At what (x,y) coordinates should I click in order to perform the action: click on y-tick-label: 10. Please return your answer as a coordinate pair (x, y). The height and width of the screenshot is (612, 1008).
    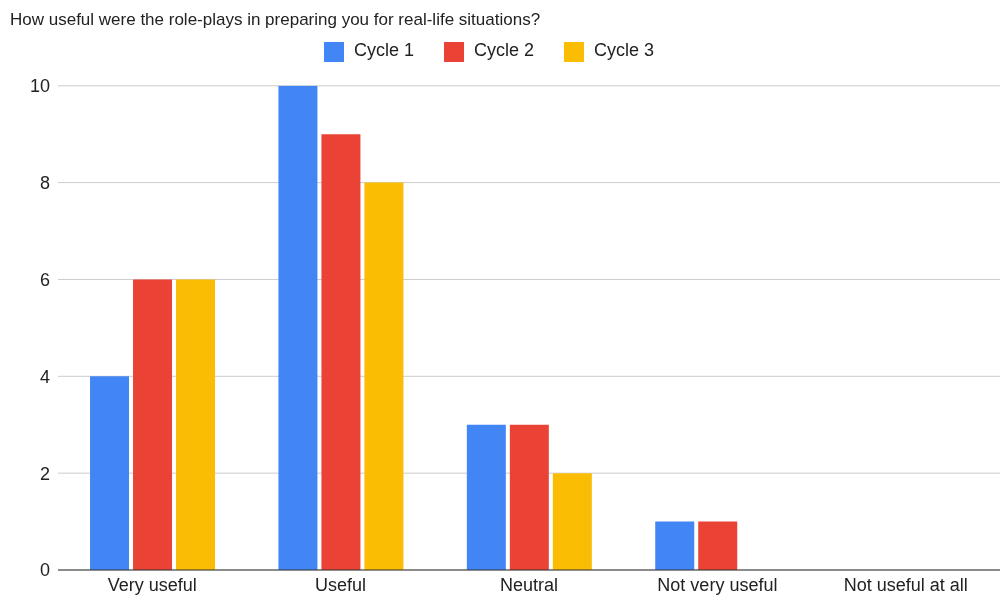
    Looking at the image, I should click on (39, 86).